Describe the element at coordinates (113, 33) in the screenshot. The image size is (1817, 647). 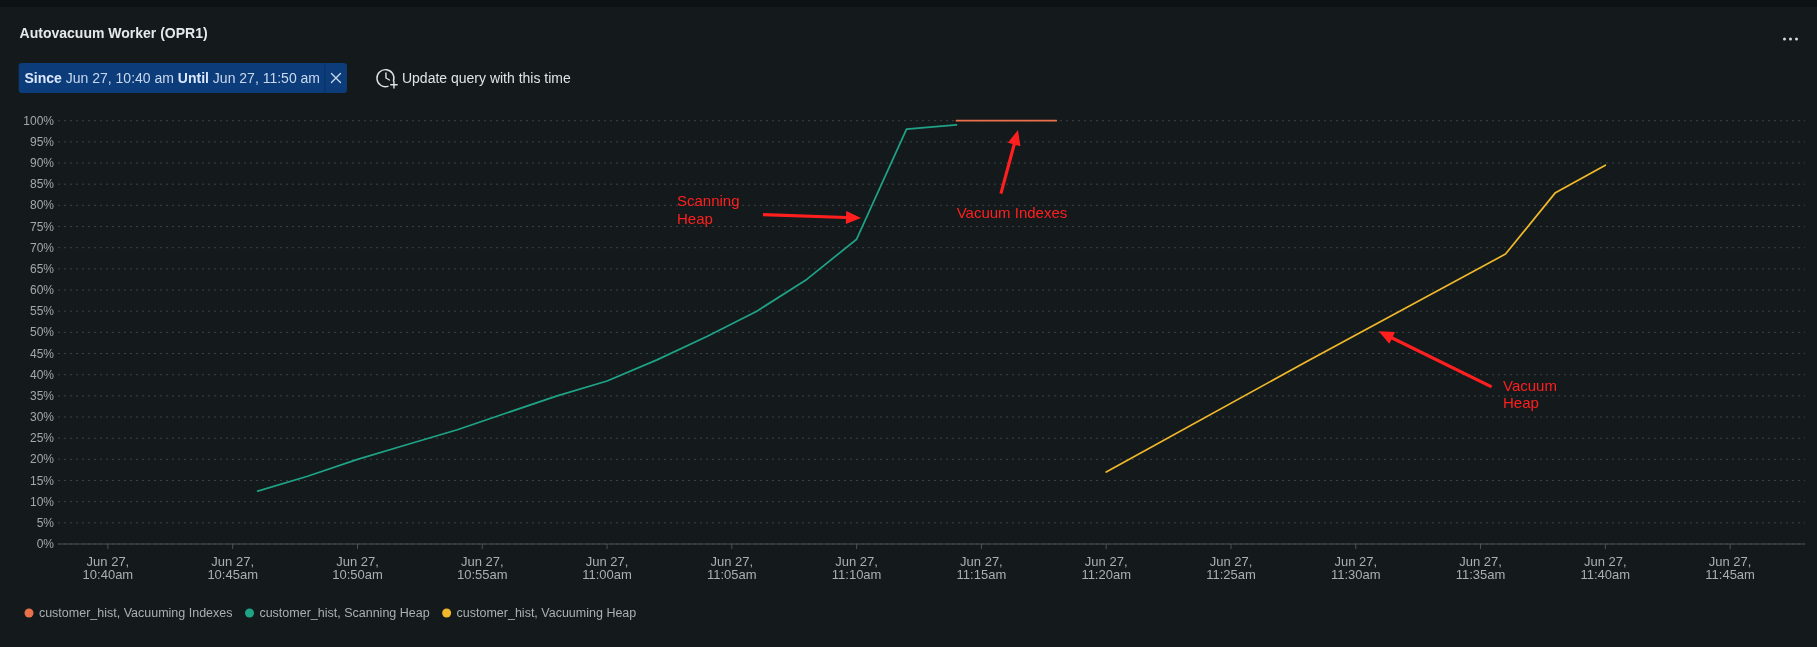
I see `chart-title: Autovacuum Worker (OPR1)` at that location.